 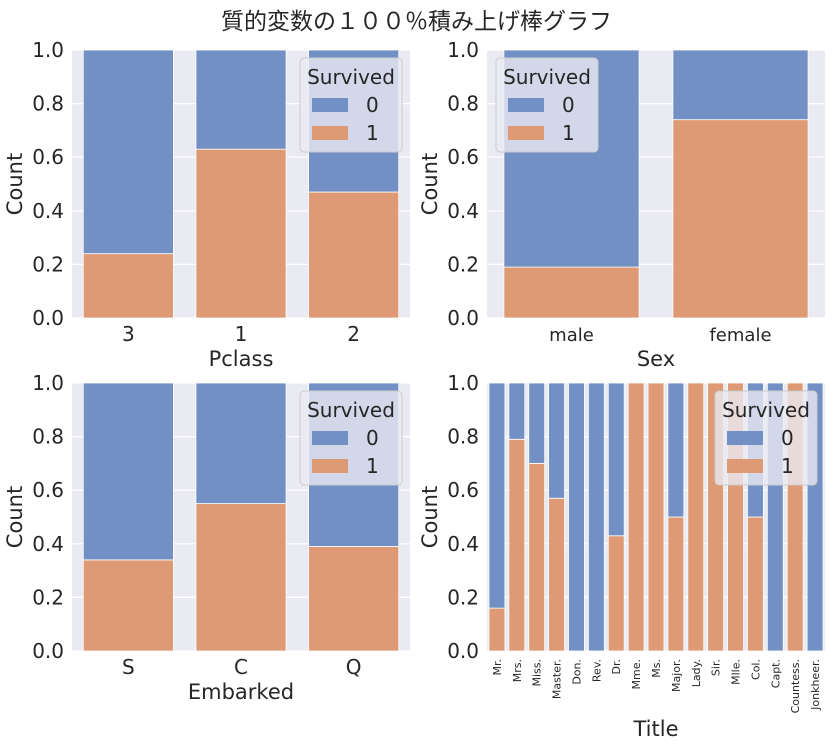 I want to click on x-tick-label: male, so click(x=571, y=335).